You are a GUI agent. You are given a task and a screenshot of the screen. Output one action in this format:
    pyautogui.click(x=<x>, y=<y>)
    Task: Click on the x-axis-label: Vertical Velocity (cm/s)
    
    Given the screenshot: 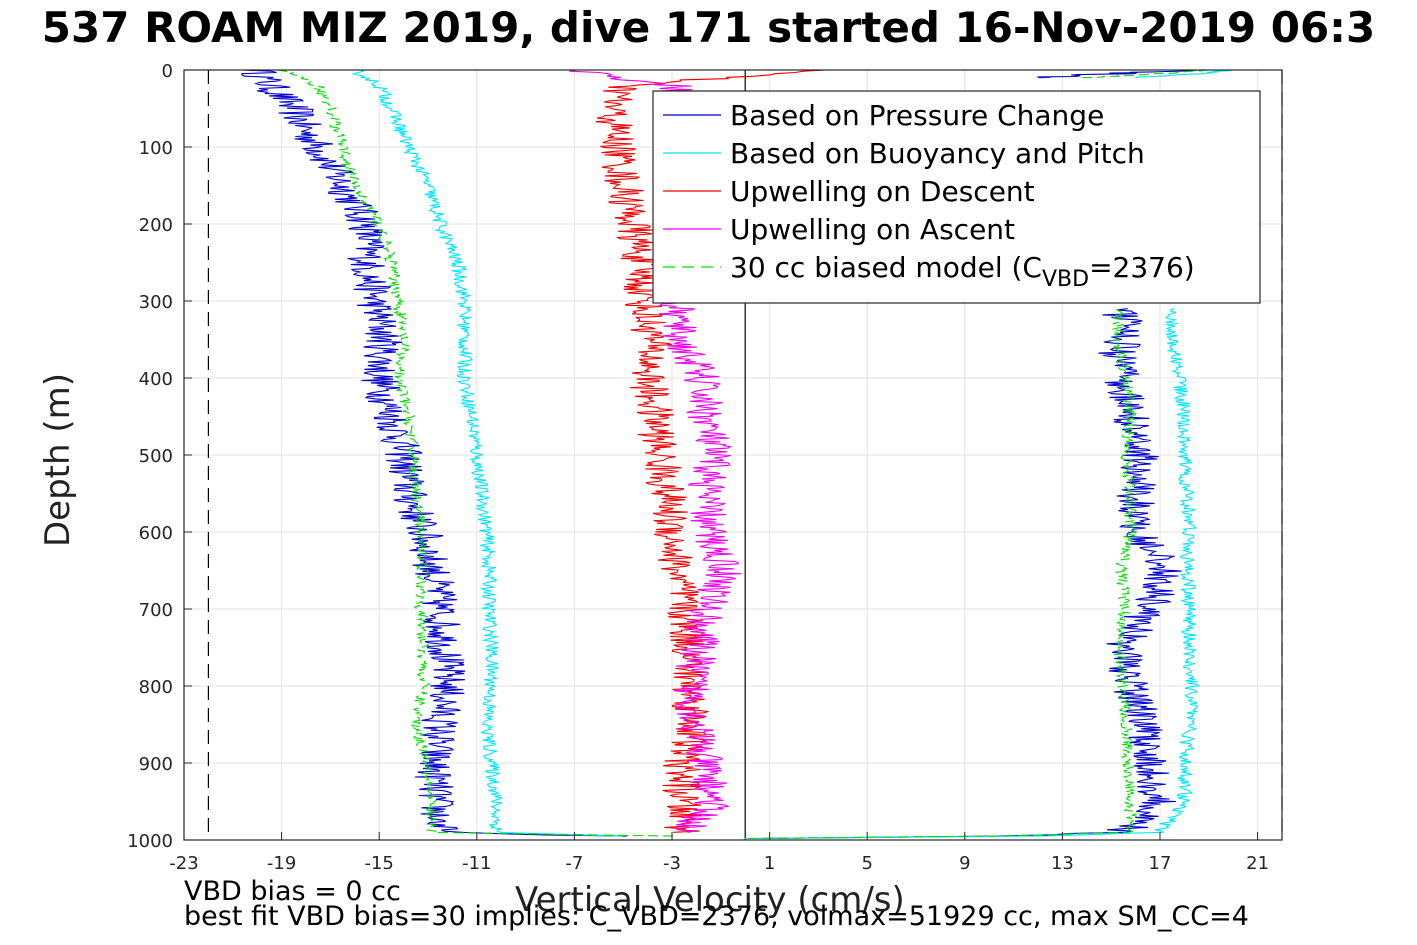 What is the action you would take?
    pyautogui.click(x=710, y=900)
    